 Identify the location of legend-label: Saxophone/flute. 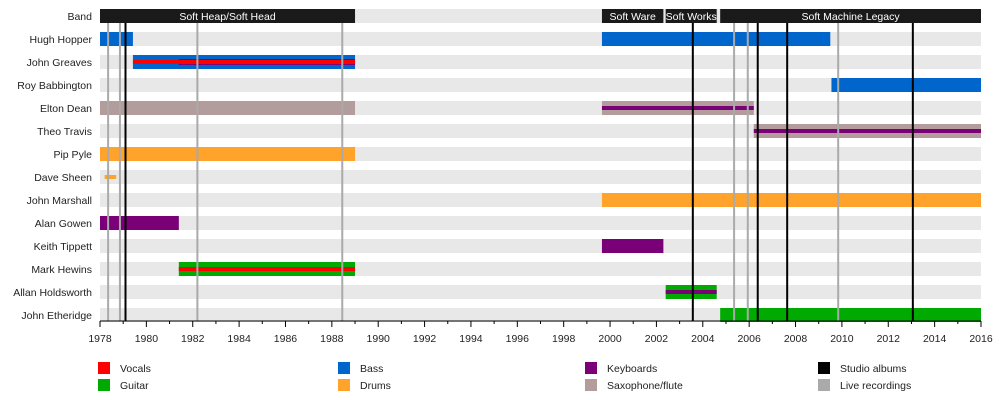
(645, 386).